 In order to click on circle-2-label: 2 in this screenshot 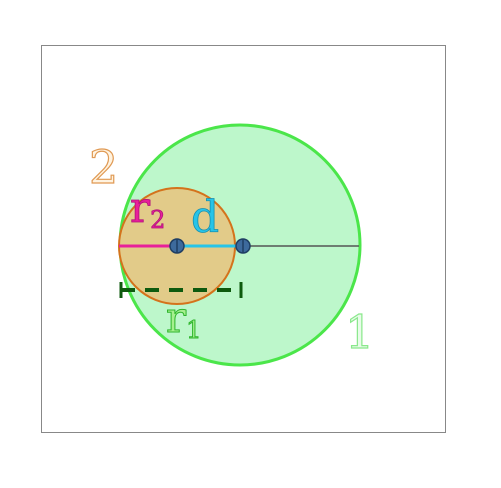, I will do `click(103, 167)`.